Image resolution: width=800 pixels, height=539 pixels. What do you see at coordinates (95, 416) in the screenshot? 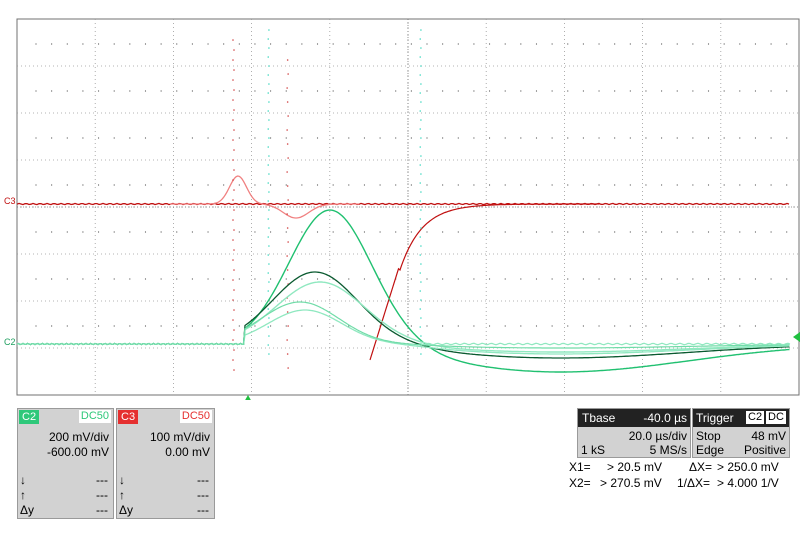
I see `channel-c2-coupling: DC50` at bounding box center [95, 416].